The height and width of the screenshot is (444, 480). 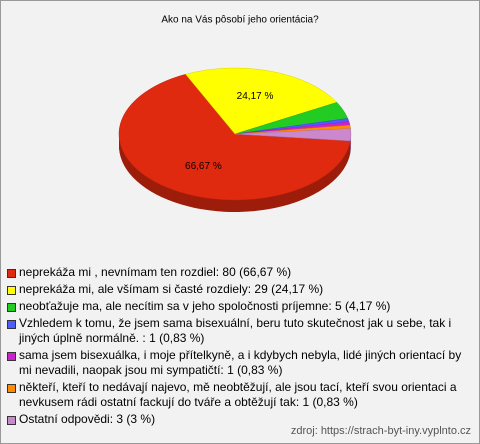 What do you see at coordinates (255, 96) in the screenshot?
I see `data-label: 24,17 %` at bounding box center [255, 96].